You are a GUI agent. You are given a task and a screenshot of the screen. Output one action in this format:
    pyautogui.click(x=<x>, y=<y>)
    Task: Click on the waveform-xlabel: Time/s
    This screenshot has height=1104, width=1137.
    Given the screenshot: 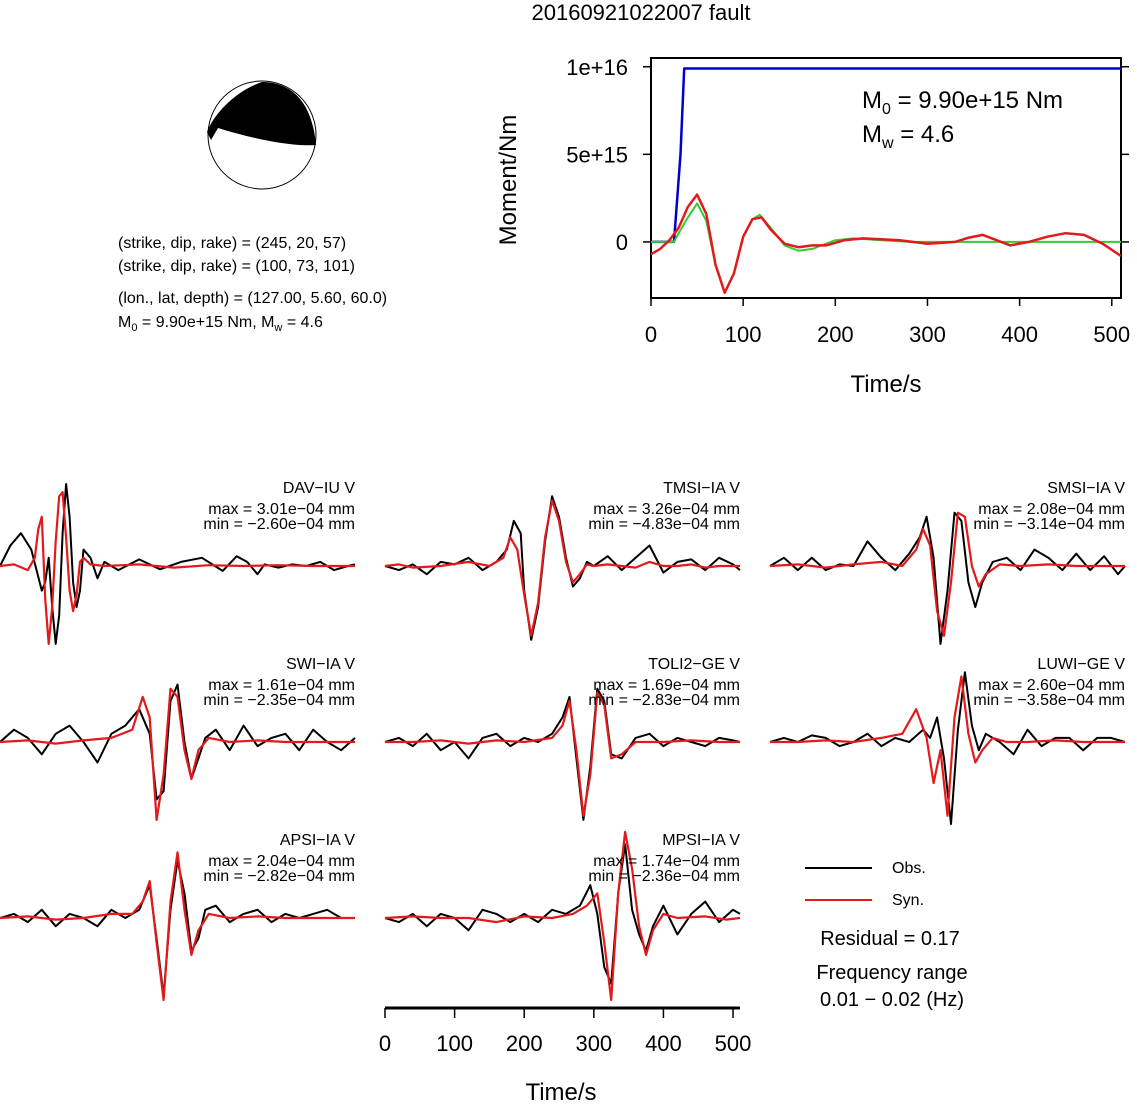 What is the action you would take?
    pyautogui.click(x=560, y=1091)
    